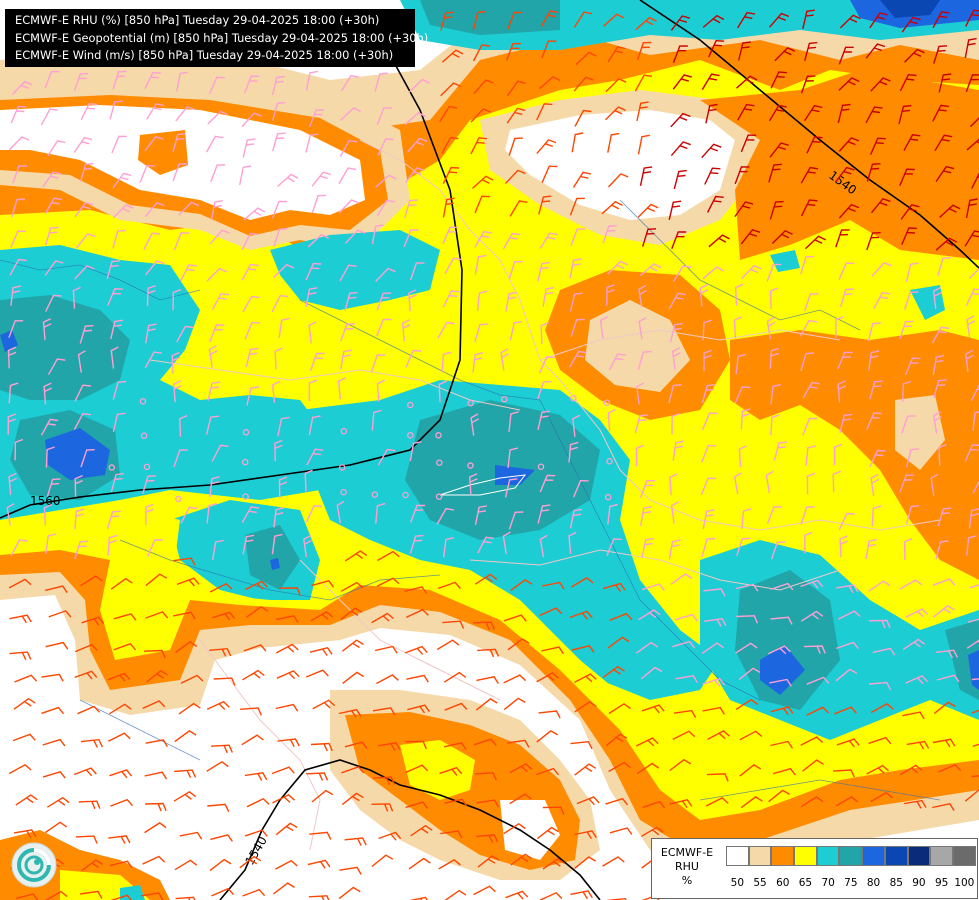 The height and width of the screenshot is (900, 979). I want to click on rhu-moist-north-strip, so click(355, 270).